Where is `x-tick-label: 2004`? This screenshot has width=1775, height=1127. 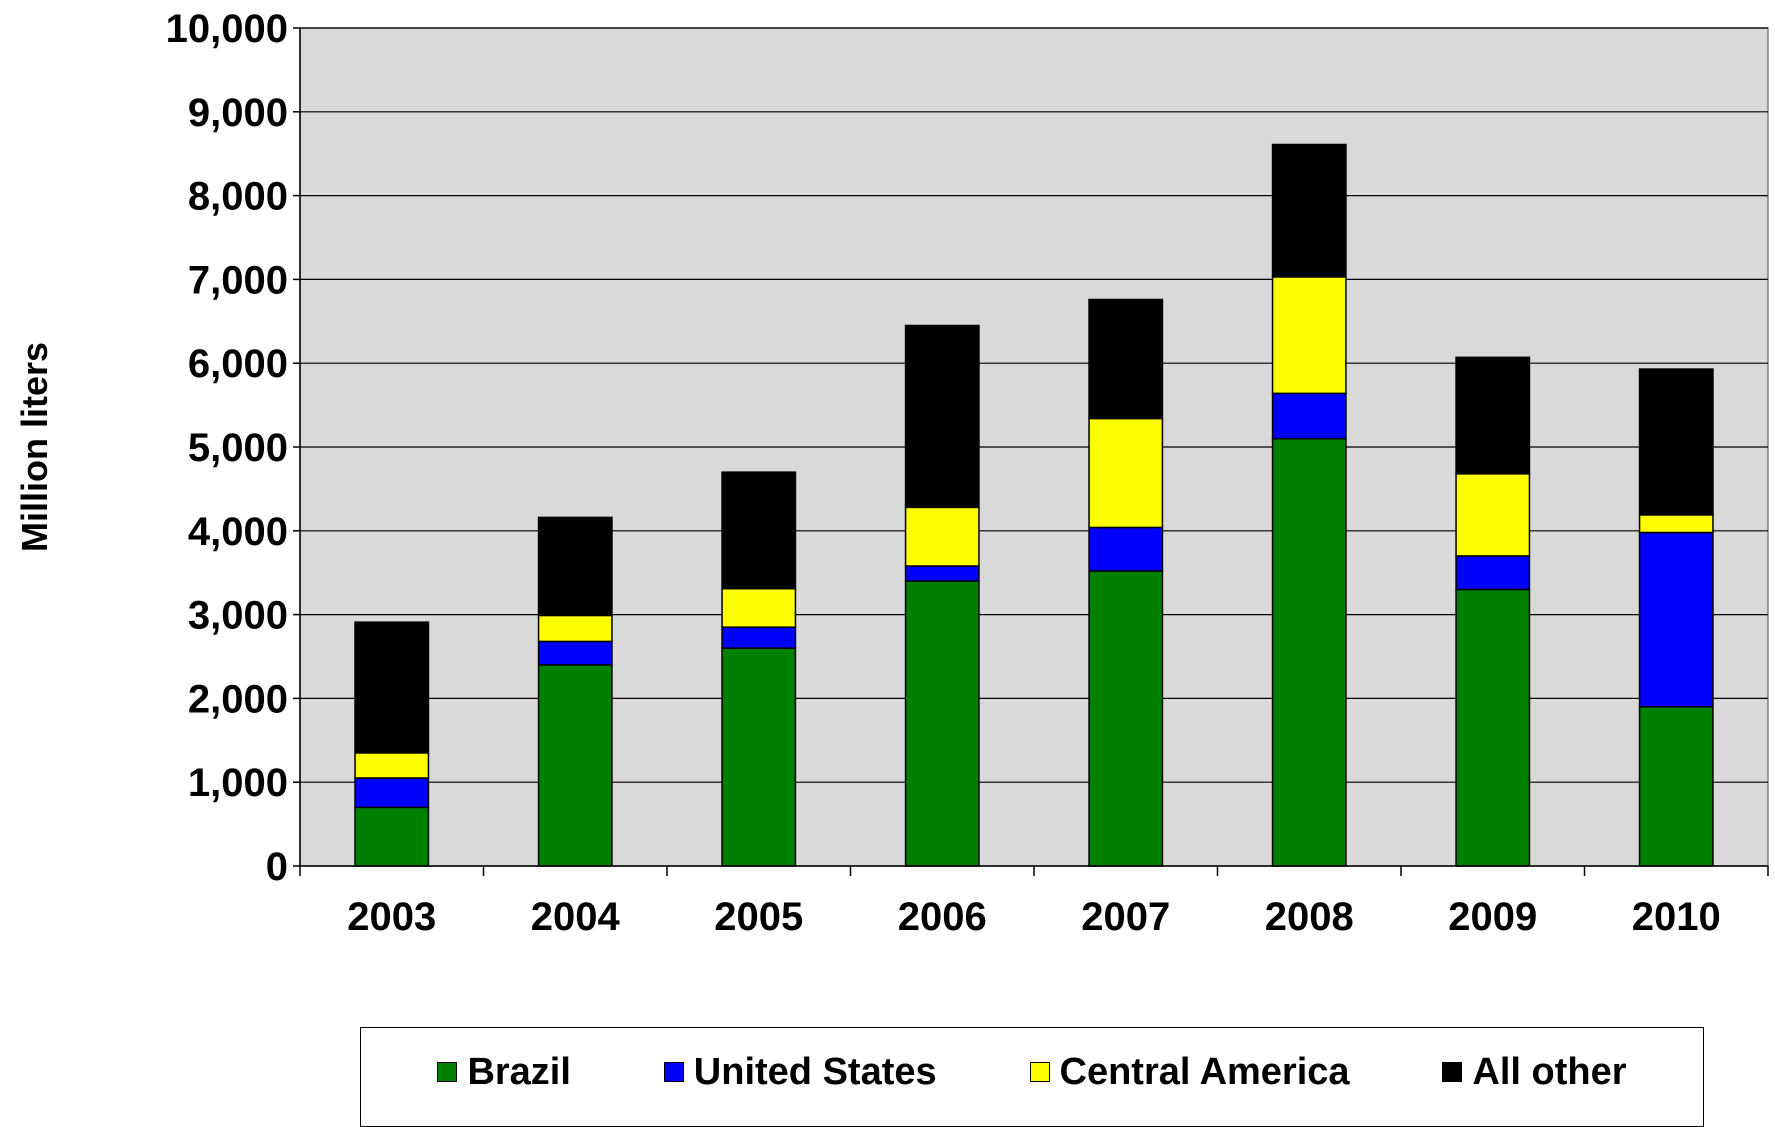
x-tick-label: 2004 is located at coordinates (576, 917).